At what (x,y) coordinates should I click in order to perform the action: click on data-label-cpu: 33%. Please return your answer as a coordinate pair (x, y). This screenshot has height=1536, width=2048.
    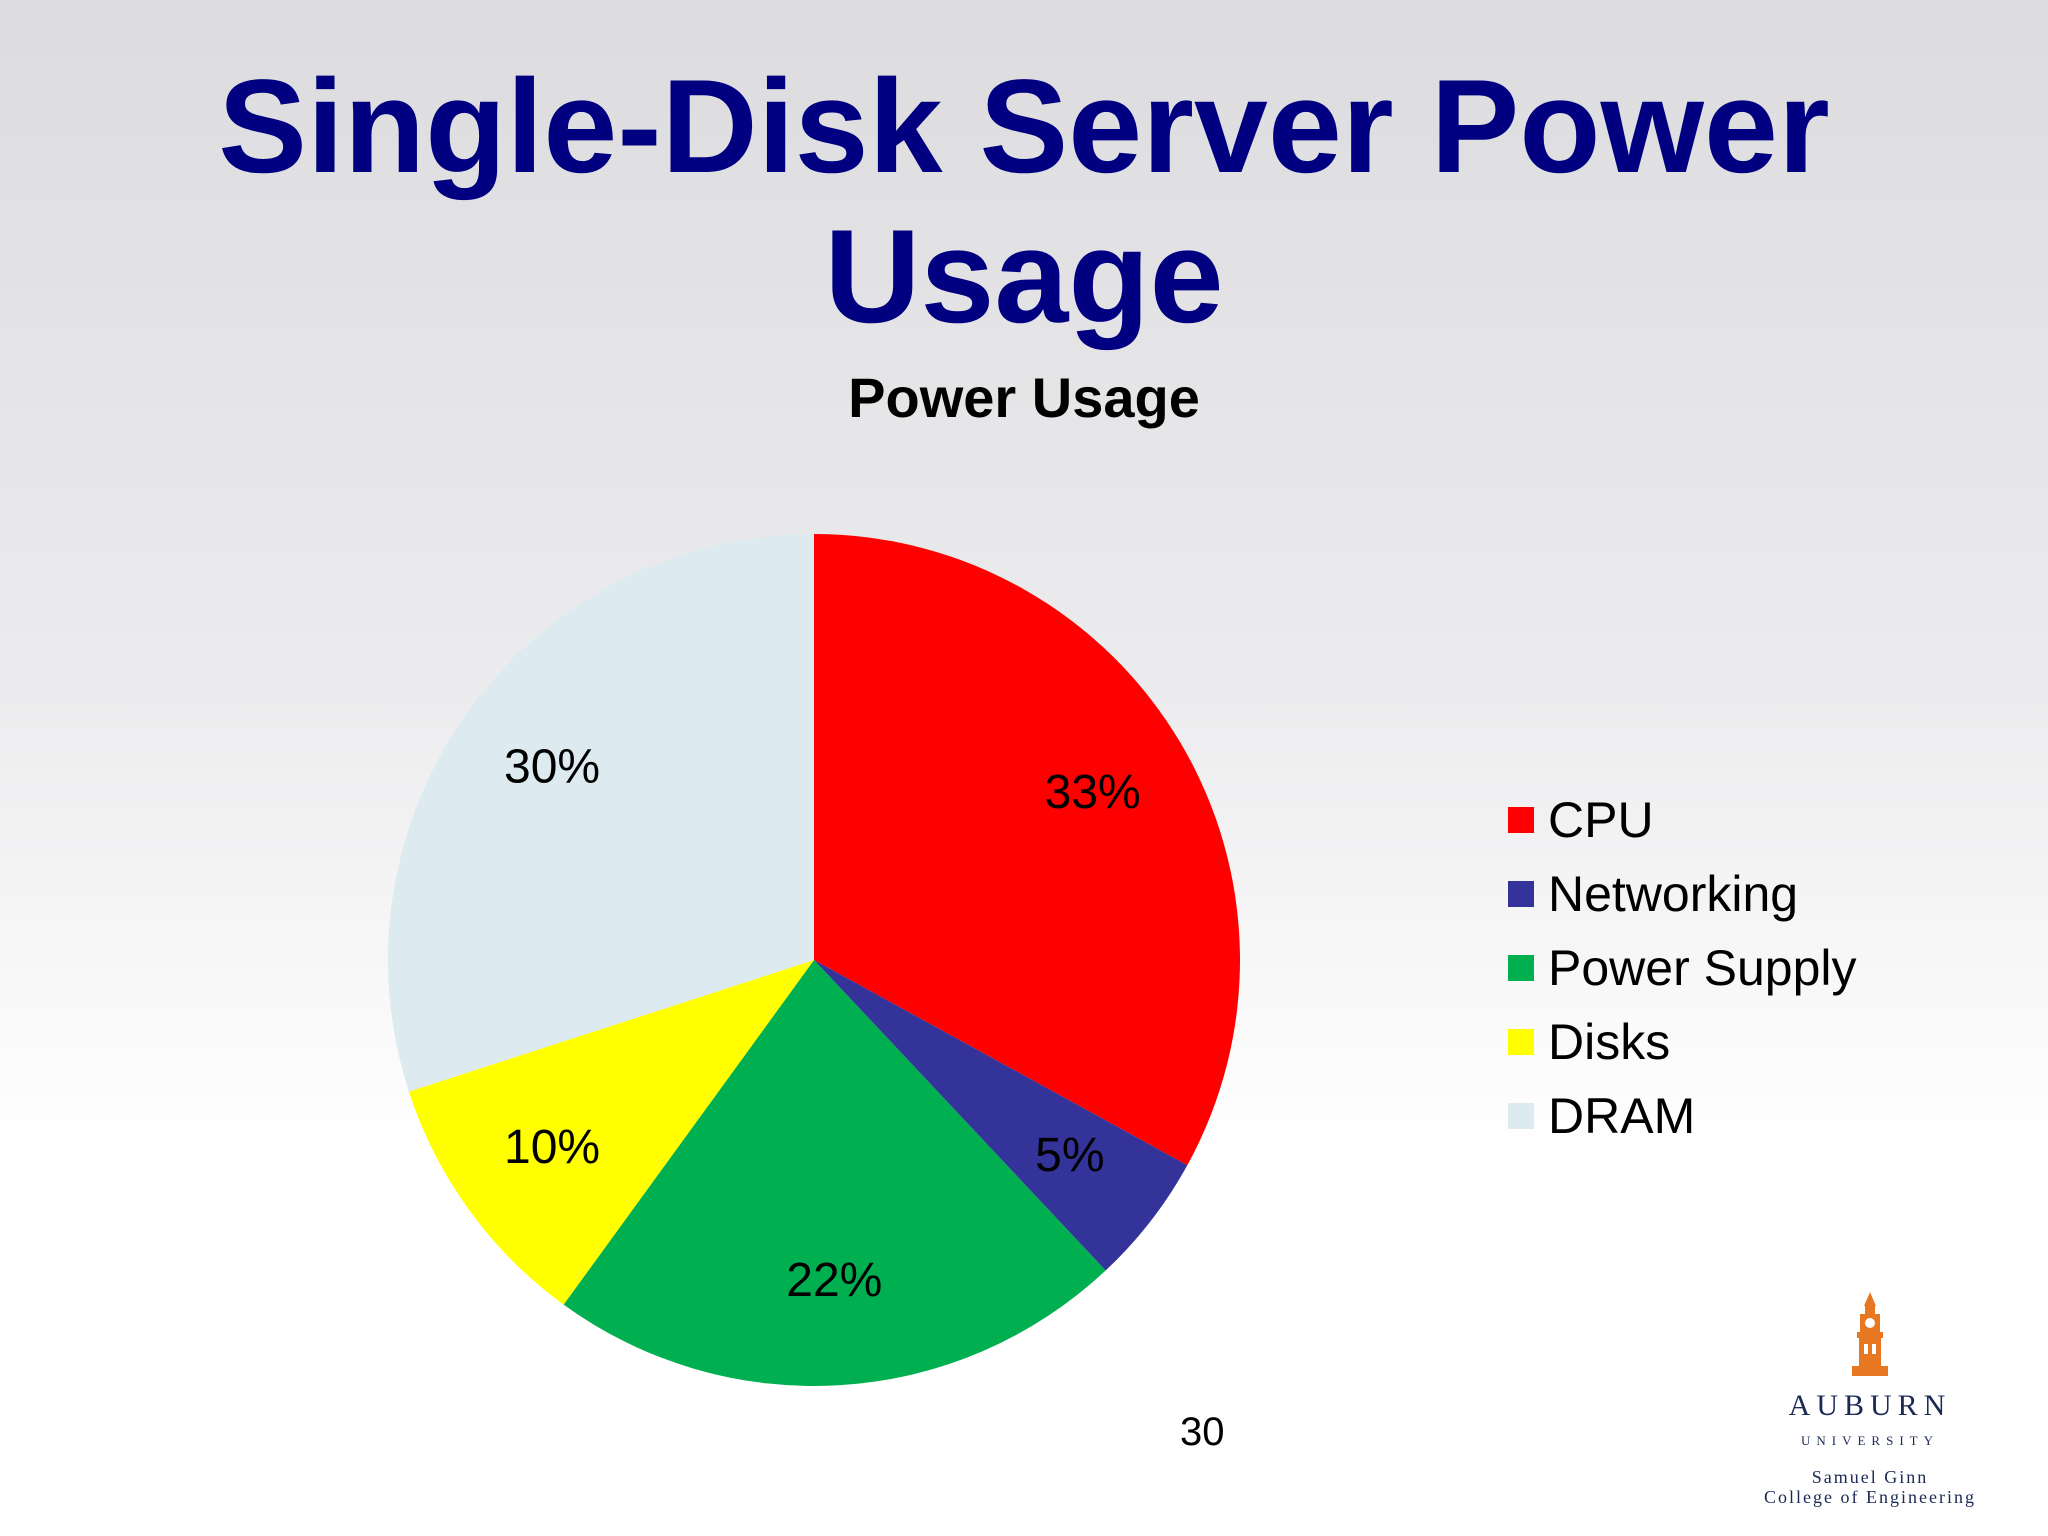
    Looking at the image, I should click on (1093, 792).